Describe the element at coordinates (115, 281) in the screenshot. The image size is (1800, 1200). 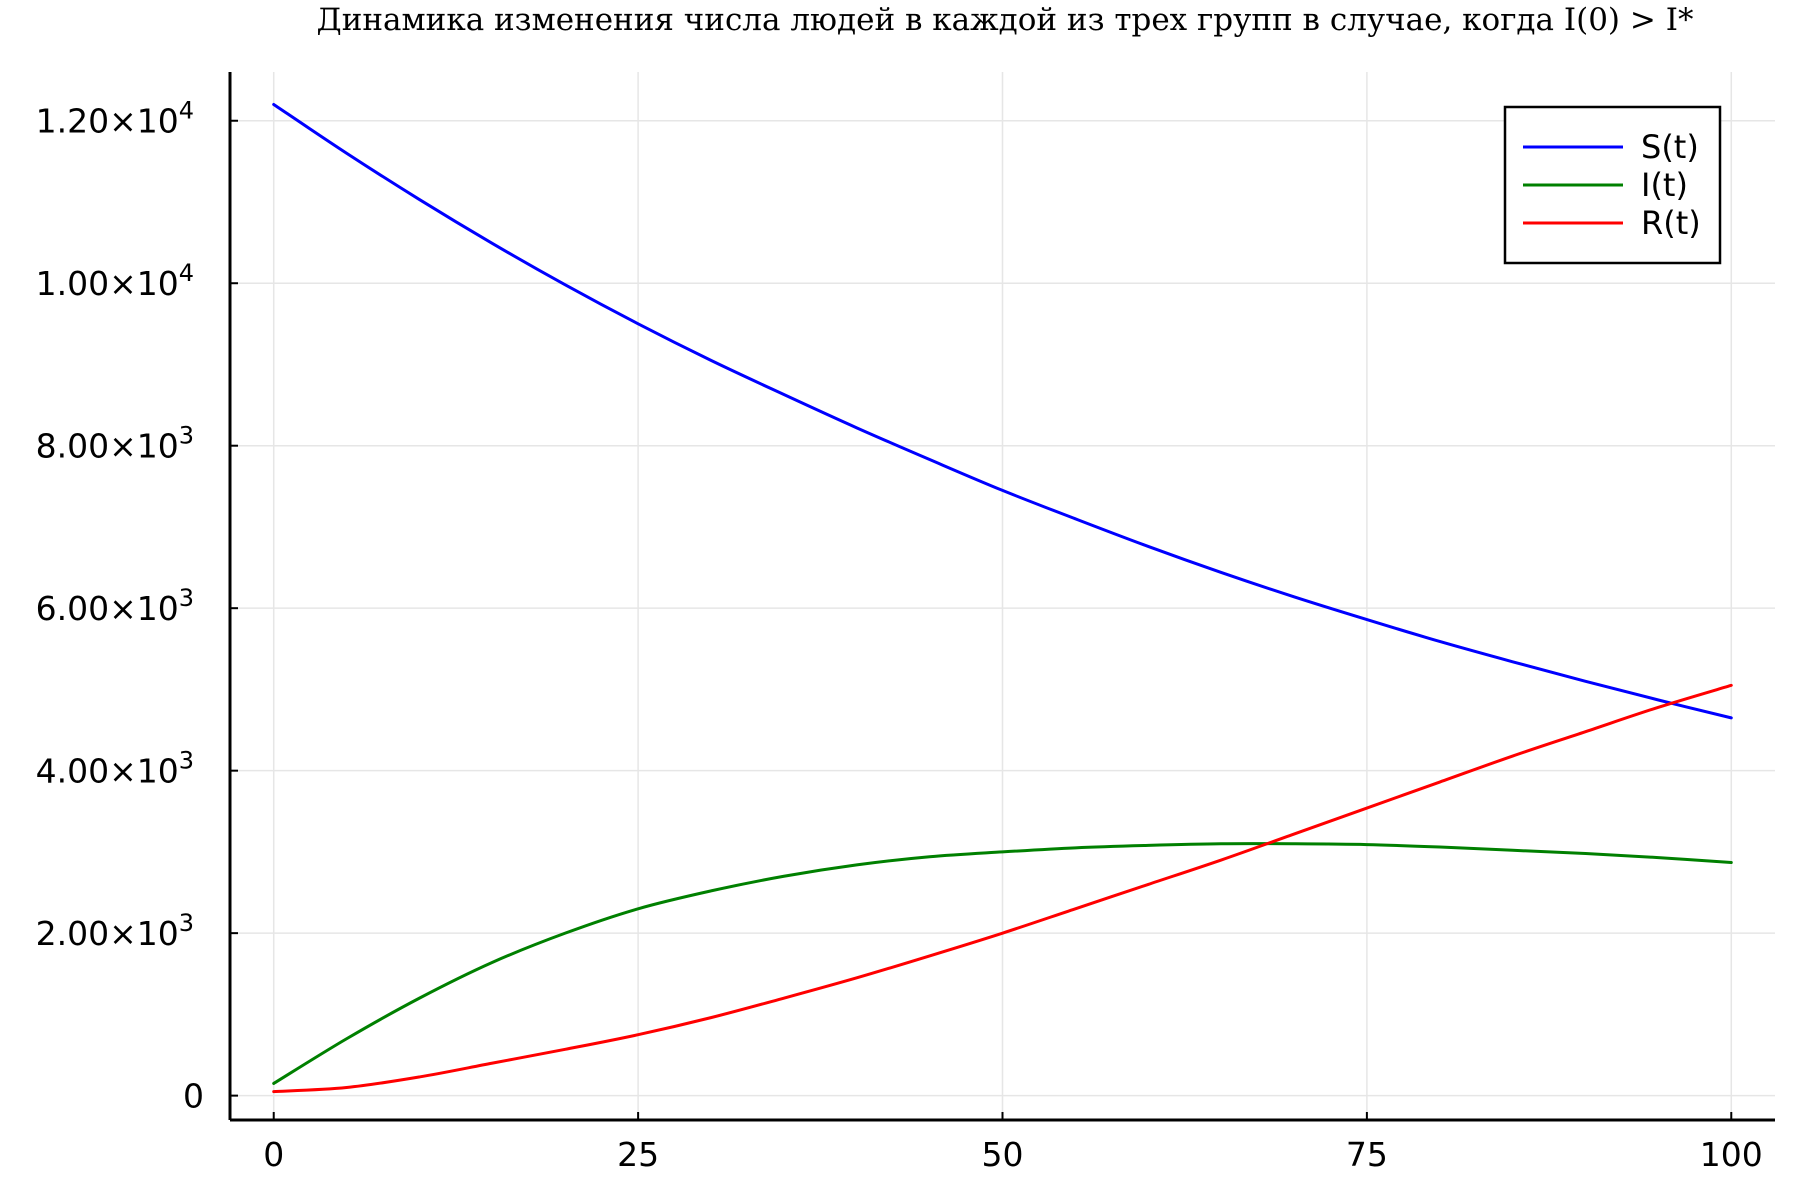
I see `y-tick-label: 1.00×10⁴` at that location.